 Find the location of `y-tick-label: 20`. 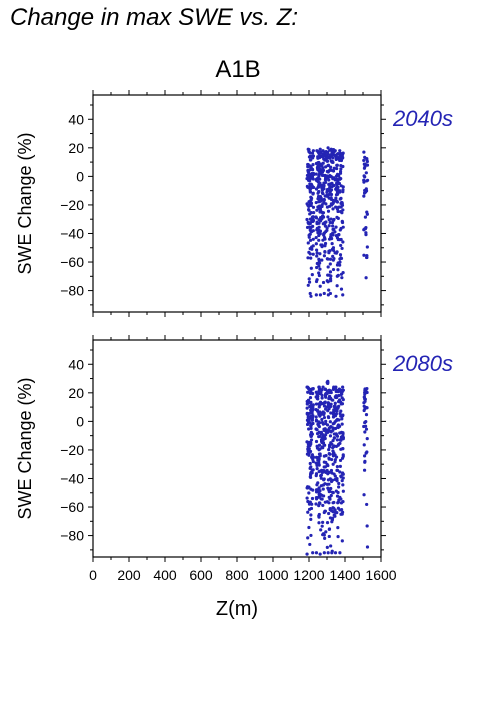

y-tick-label: 20 is located at coordinates (76, 148).